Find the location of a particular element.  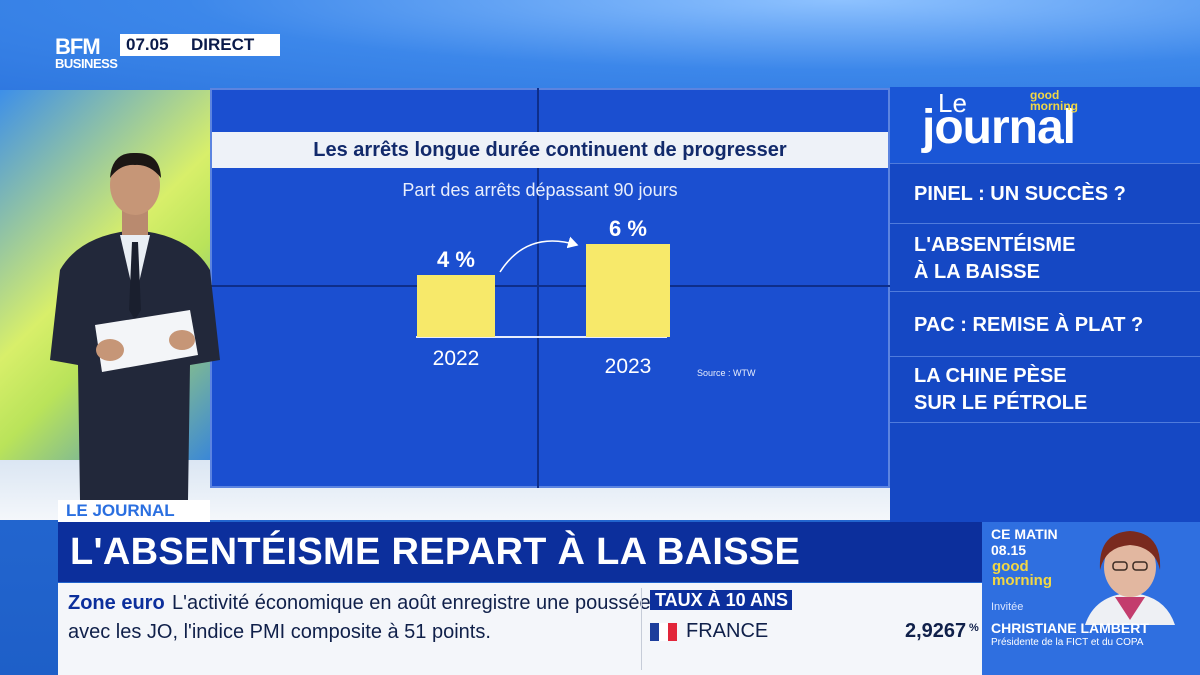

rundown-item: L'ABSENTÉISME À LA BAISSE is located at coordinates (1045, 257).